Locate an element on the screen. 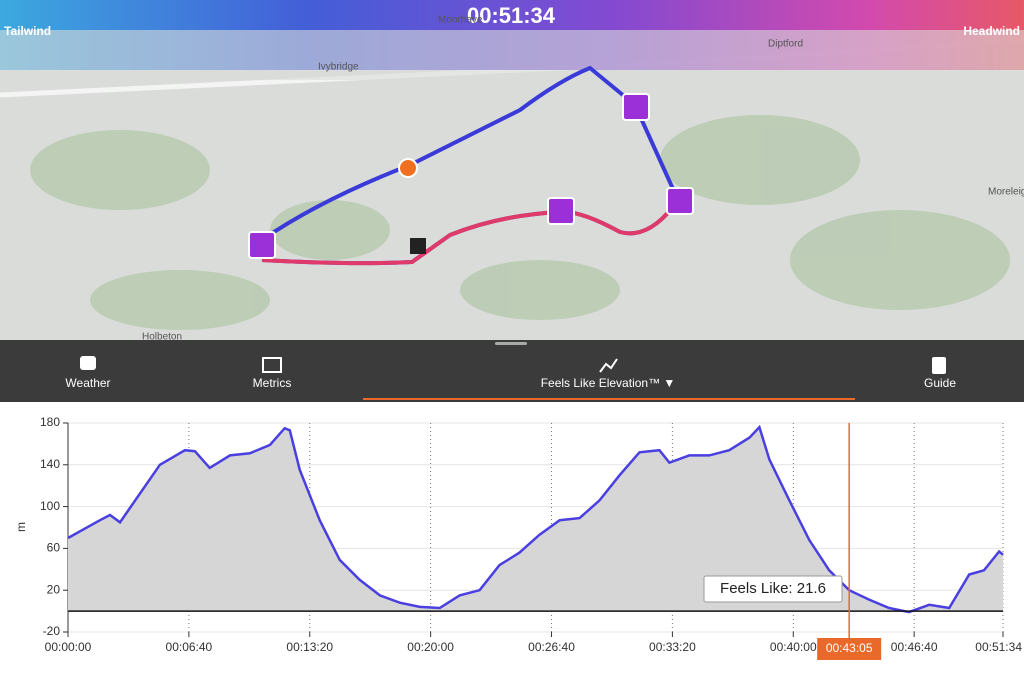 The height and width of the screenshot is (674, 1024). guide-icon is located at coordinates (939, 365).